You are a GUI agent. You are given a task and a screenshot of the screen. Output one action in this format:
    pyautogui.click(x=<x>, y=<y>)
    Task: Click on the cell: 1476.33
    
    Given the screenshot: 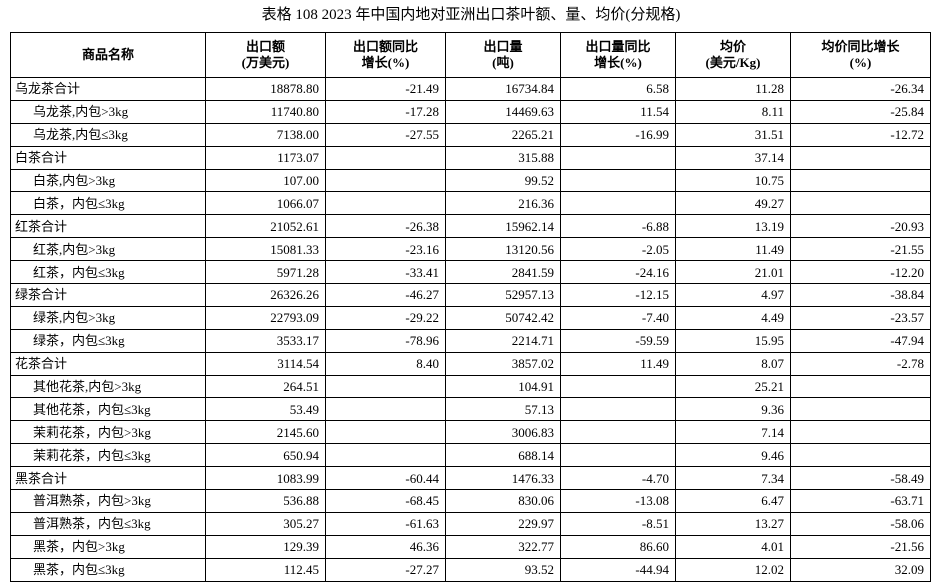 What is the action you would take?
    pyautogui.click(x=503, y=478)
    